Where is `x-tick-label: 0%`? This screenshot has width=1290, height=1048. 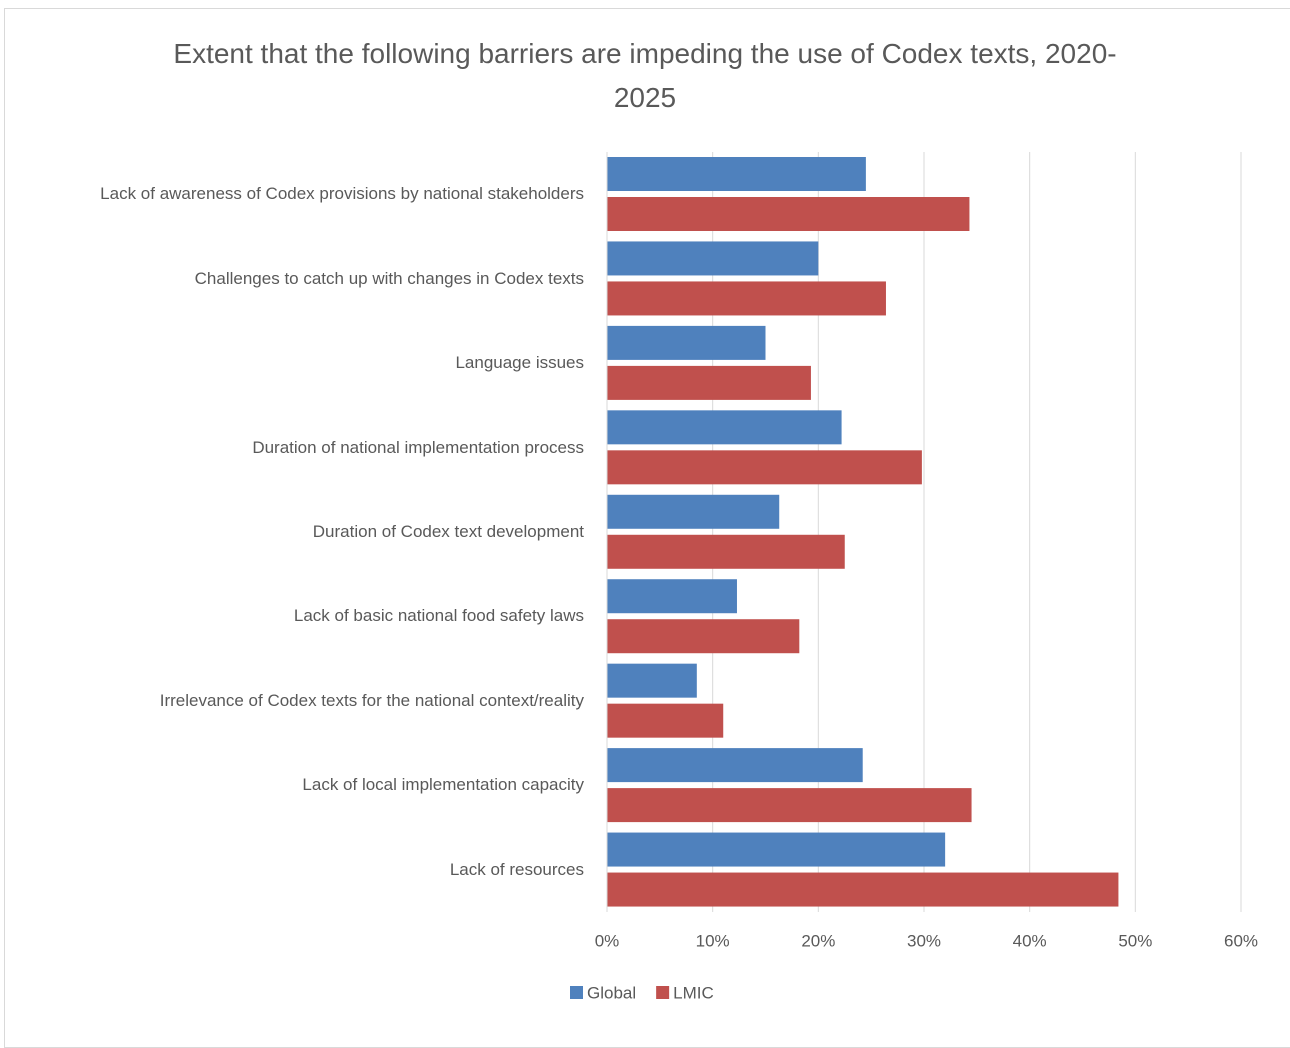
x-tick-label: 0% is located at coordinates (607, 940).